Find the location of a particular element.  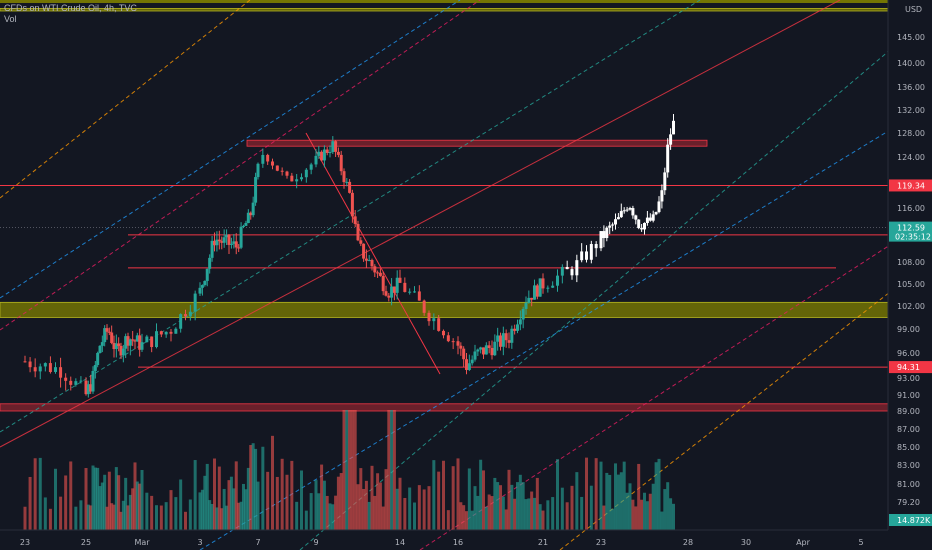

y-tick-label: 132.00 is located at coordinates (911, 110).